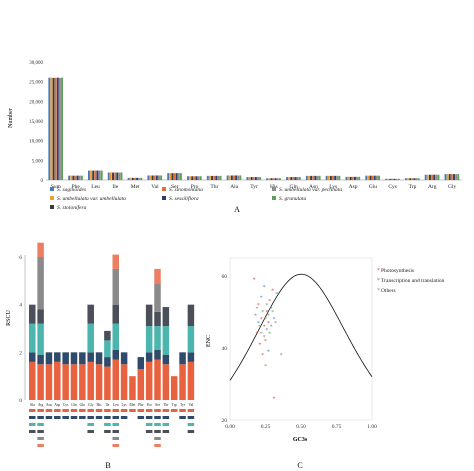 The height and width of the screenshot is (471, 474). What do you see at coordinates (125, 405) in the screenshot?
I see `panel-b-x-tick: Lys` at bounding box center [125, 405].